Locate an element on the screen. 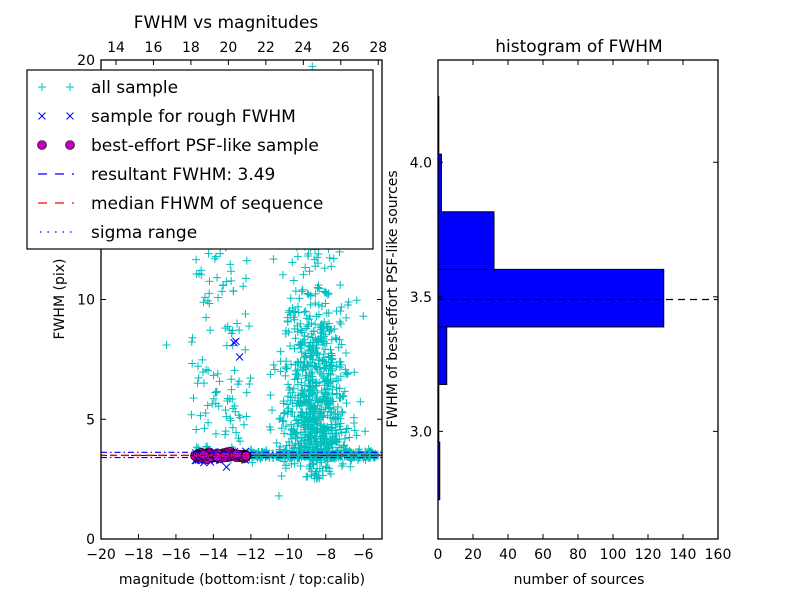 This screenshot has height=600, width=800. x-tick-label: 40 is located at coordinates (508, 555).